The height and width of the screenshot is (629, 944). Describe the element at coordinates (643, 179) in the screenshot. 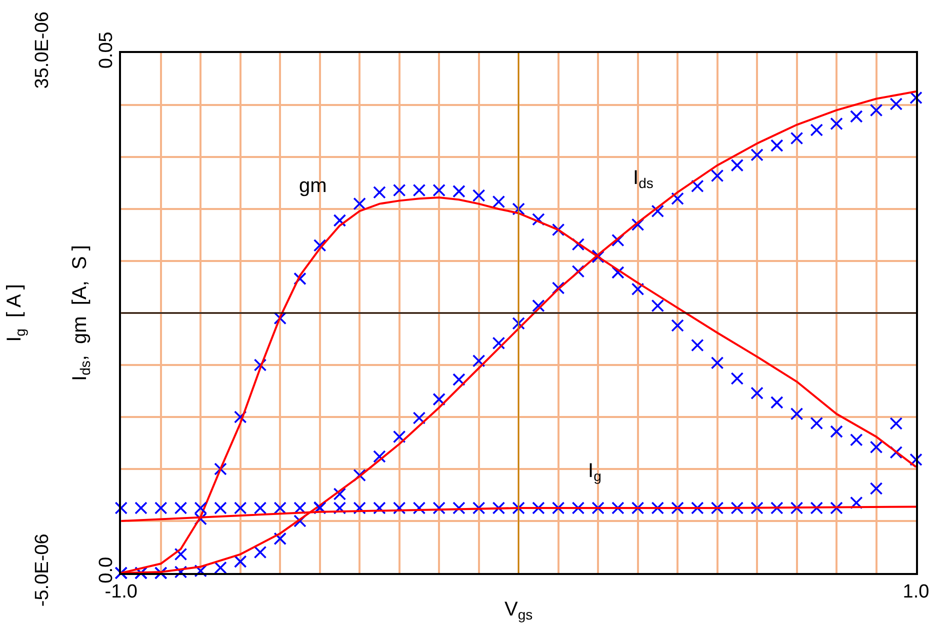

I see `annotation: I$_{ds}$` at that location.